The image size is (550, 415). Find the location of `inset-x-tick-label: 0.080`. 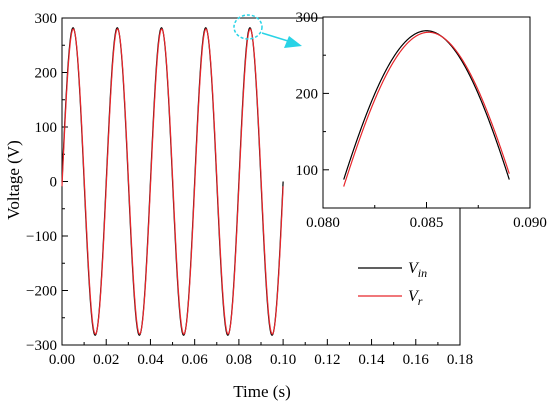

inset-x-tick-label: 0.080 is located at coordinates (323, 223).